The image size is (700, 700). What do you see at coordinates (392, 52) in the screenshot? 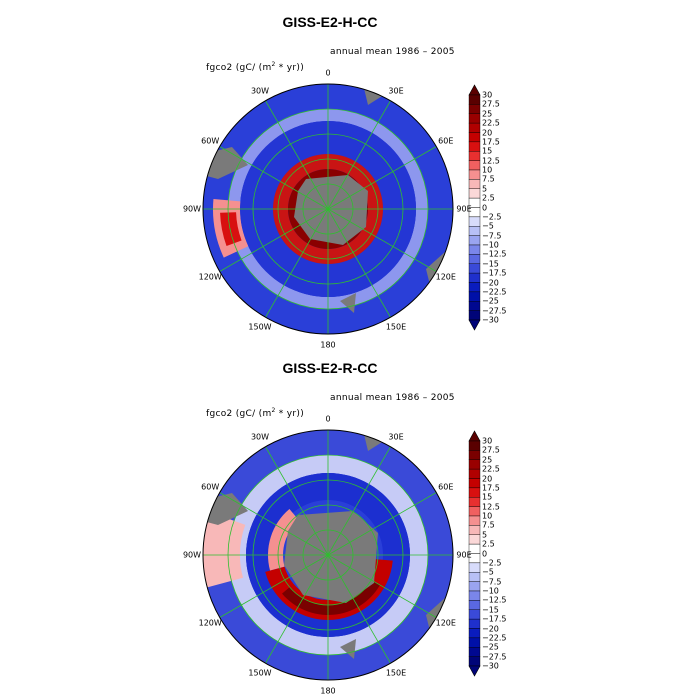
I see `period-label: annual mean 1986 – 2005` at bounding box center [392, 52].